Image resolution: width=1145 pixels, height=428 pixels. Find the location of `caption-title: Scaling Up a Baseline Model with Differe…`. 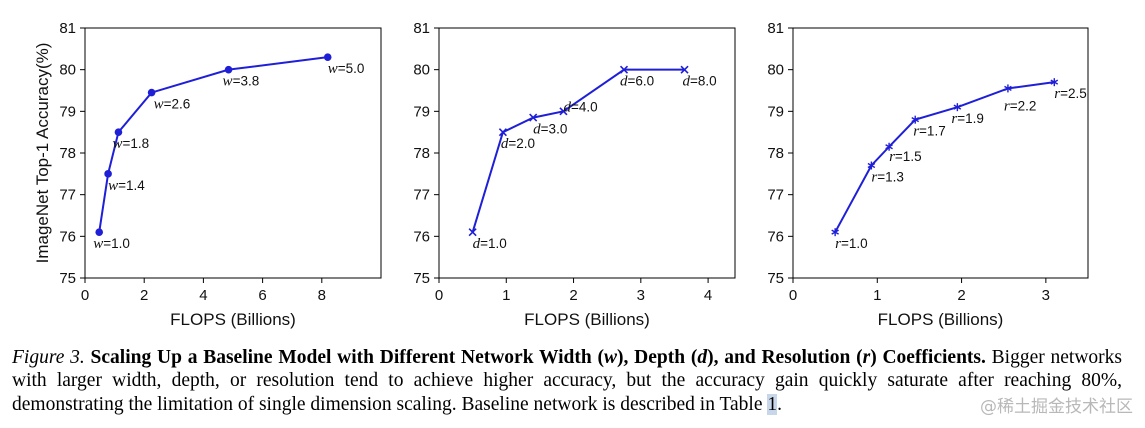

caption-title: Scaling Up a Baseline Model with Differe… is located at coordinates (538, 357).